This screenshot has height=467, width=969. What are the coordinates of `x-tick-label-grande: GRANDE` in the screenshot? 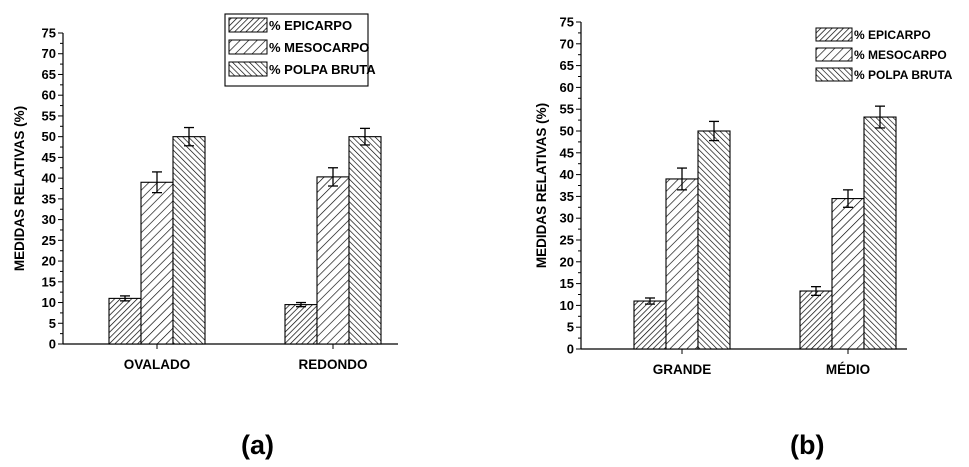 It's located at (682, 369).